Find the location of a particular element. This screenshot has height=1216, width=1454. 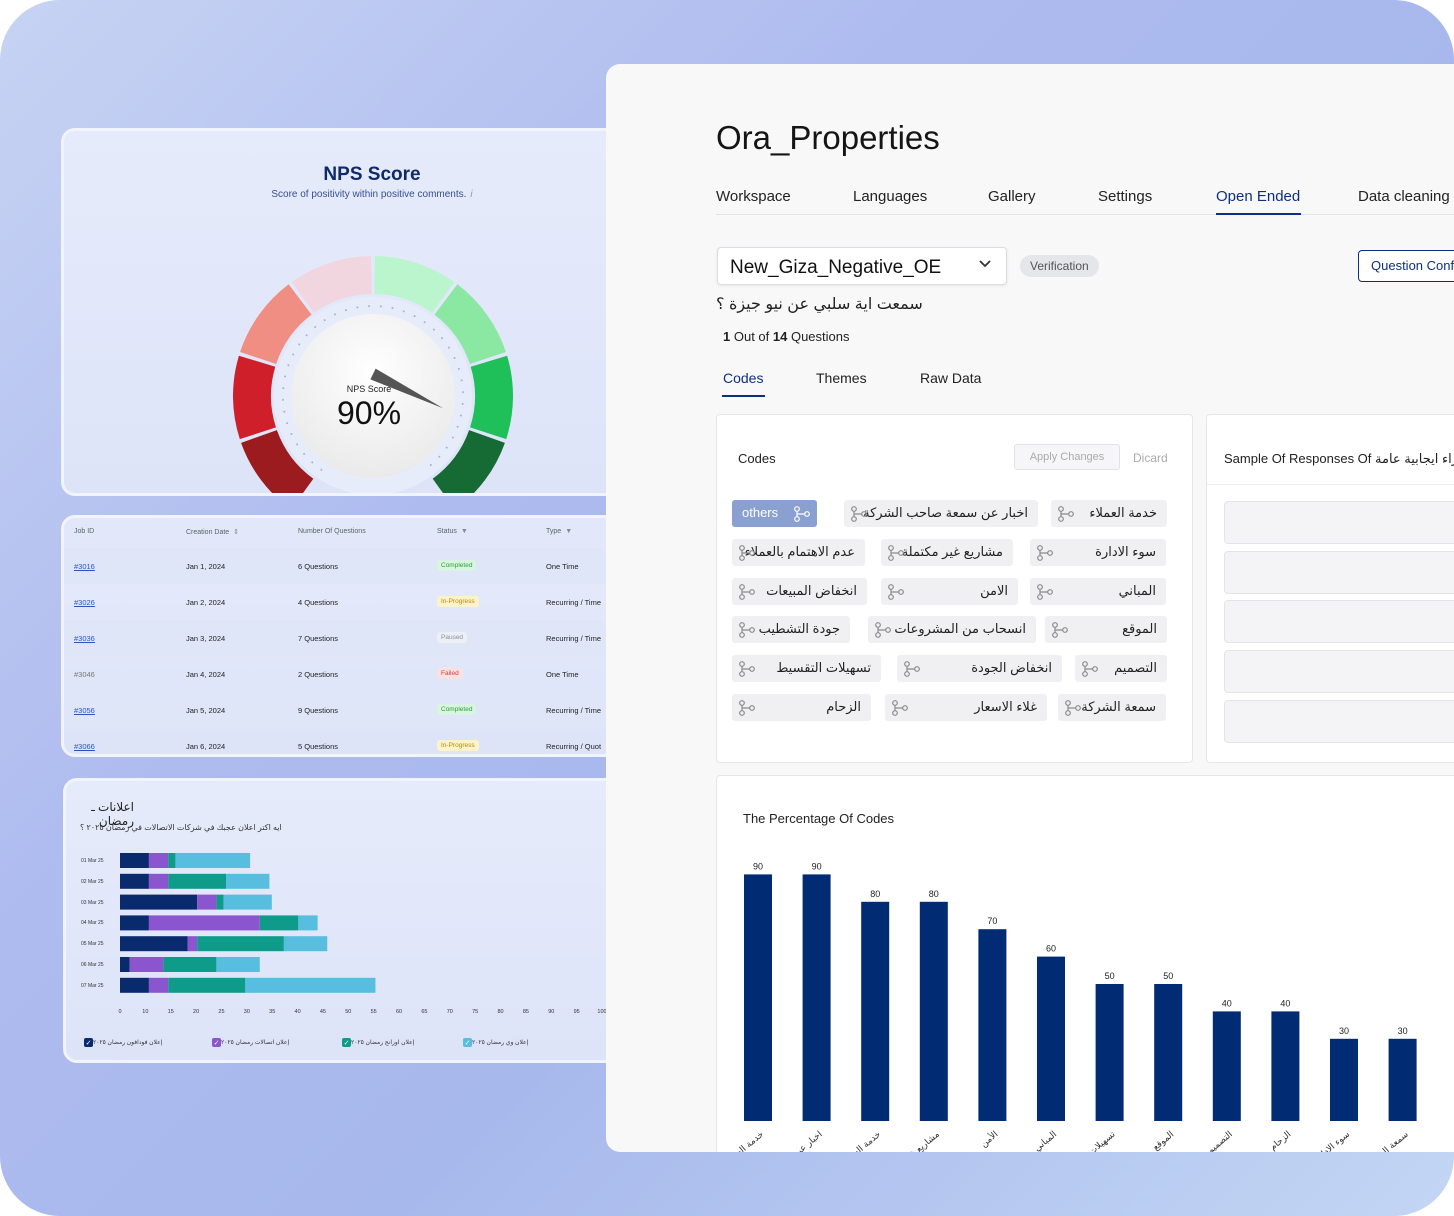

code-chip: الزحام is located at coordinates (801, 707).